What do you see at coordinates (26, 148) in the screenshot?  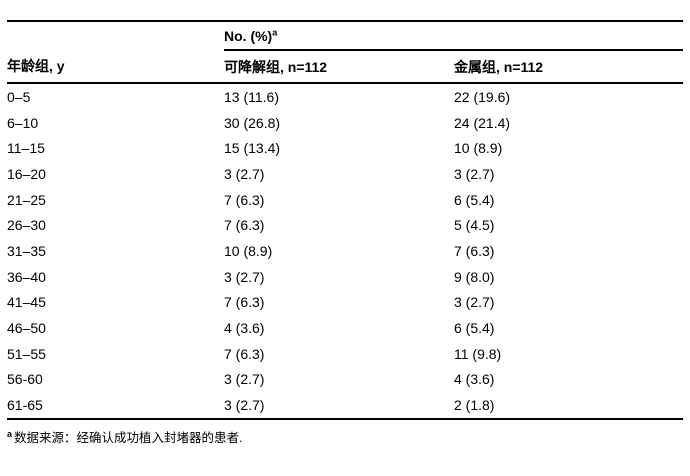 I see `table-cell: 11–15` at bounding box center [26, 148].